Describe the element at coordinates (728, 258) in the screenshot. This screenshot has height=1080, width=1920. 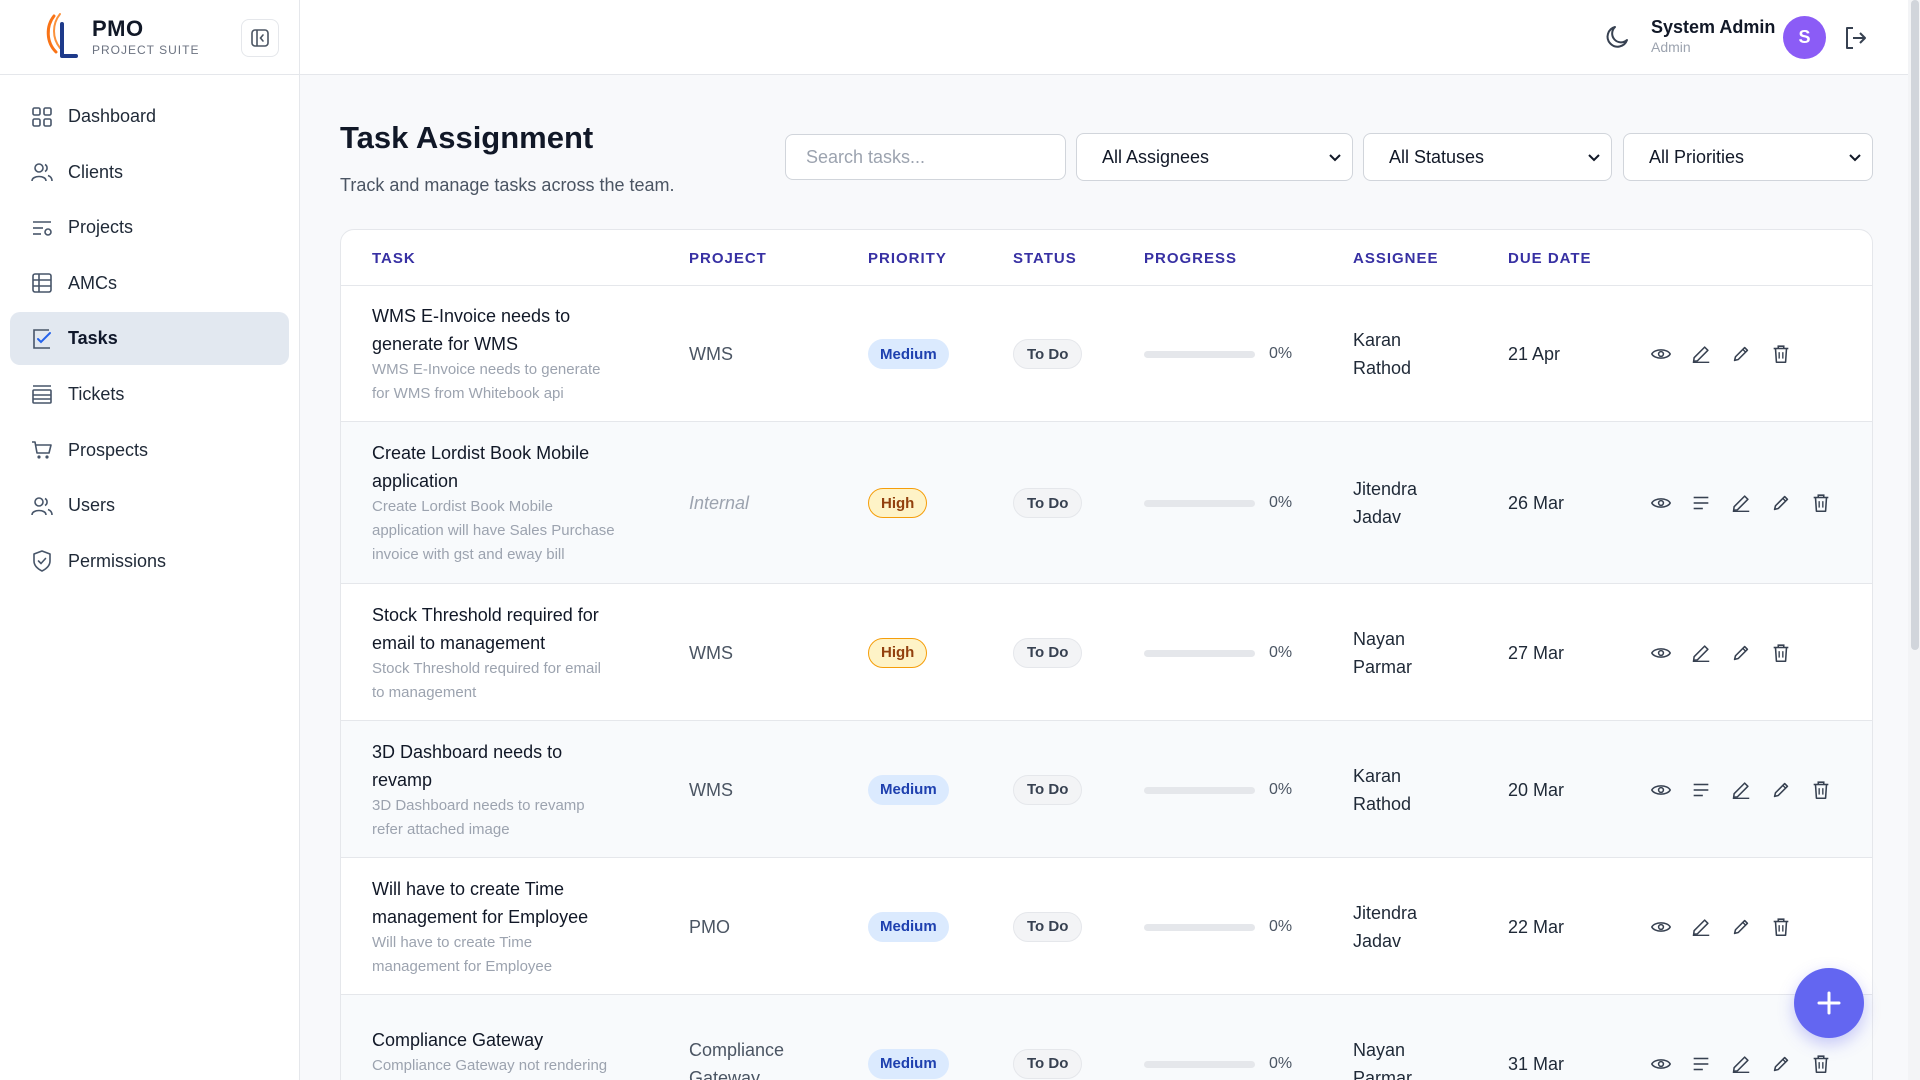
I see `column-header-project: PROJECT` at that location.